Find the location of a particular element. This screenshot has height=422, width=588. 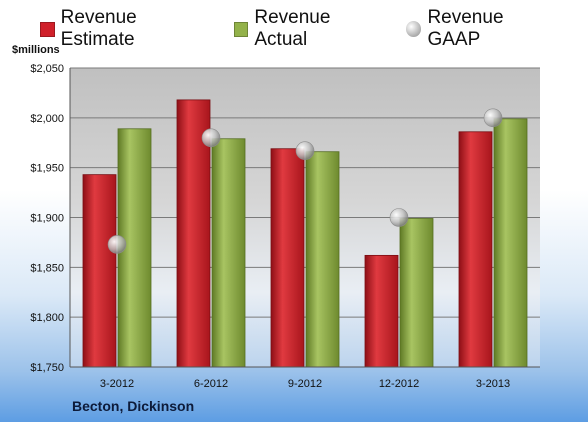

x-tick-label: 3-2013 is located at coordinates (493, 384).